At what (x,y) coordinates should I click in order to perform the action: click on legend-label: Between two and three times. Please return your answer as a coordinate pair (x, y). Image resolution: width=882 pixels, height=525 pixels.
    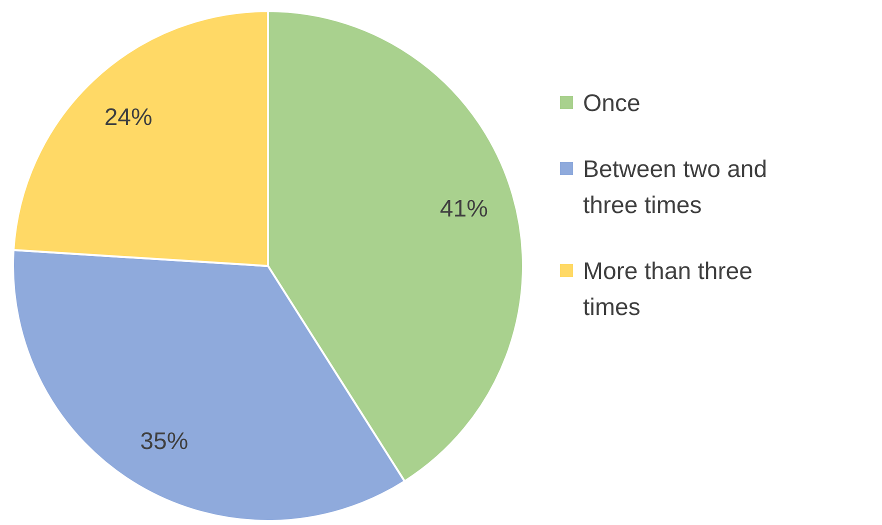
    Looking at the image, I should click on (675, 187).